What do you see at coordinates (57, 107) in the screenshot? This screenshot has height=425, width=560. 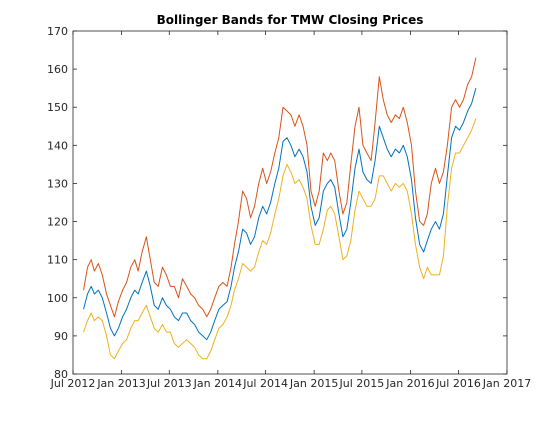 I see `y-tick-label: 150` at bounding box center [57, 107].